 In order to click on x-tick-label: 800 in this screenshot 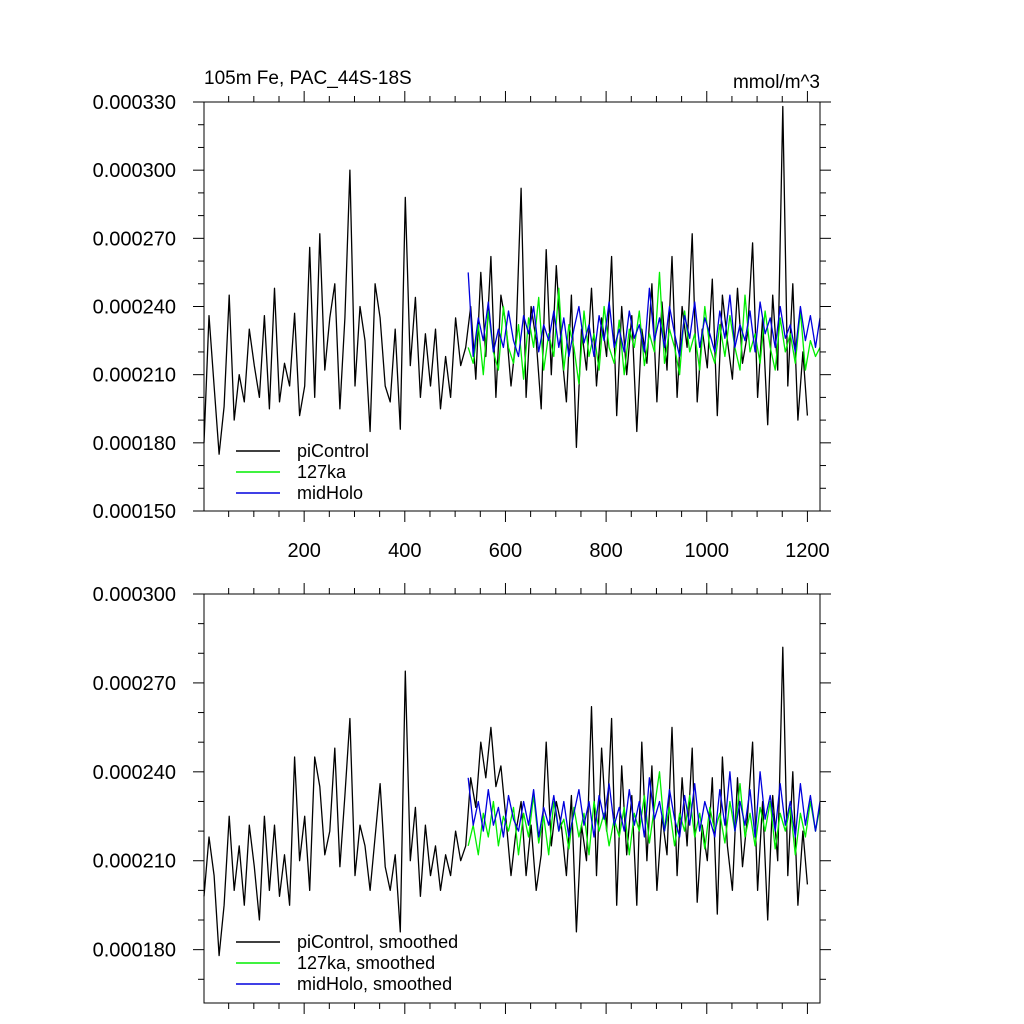, I will do `click(605, 551)`.